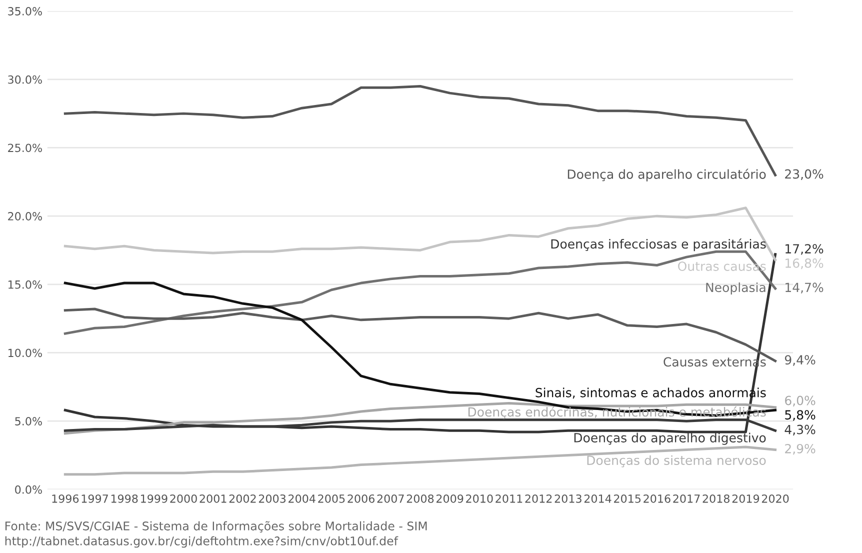  I want to click on y-tick-label: 20.0%, so click(25, 216).